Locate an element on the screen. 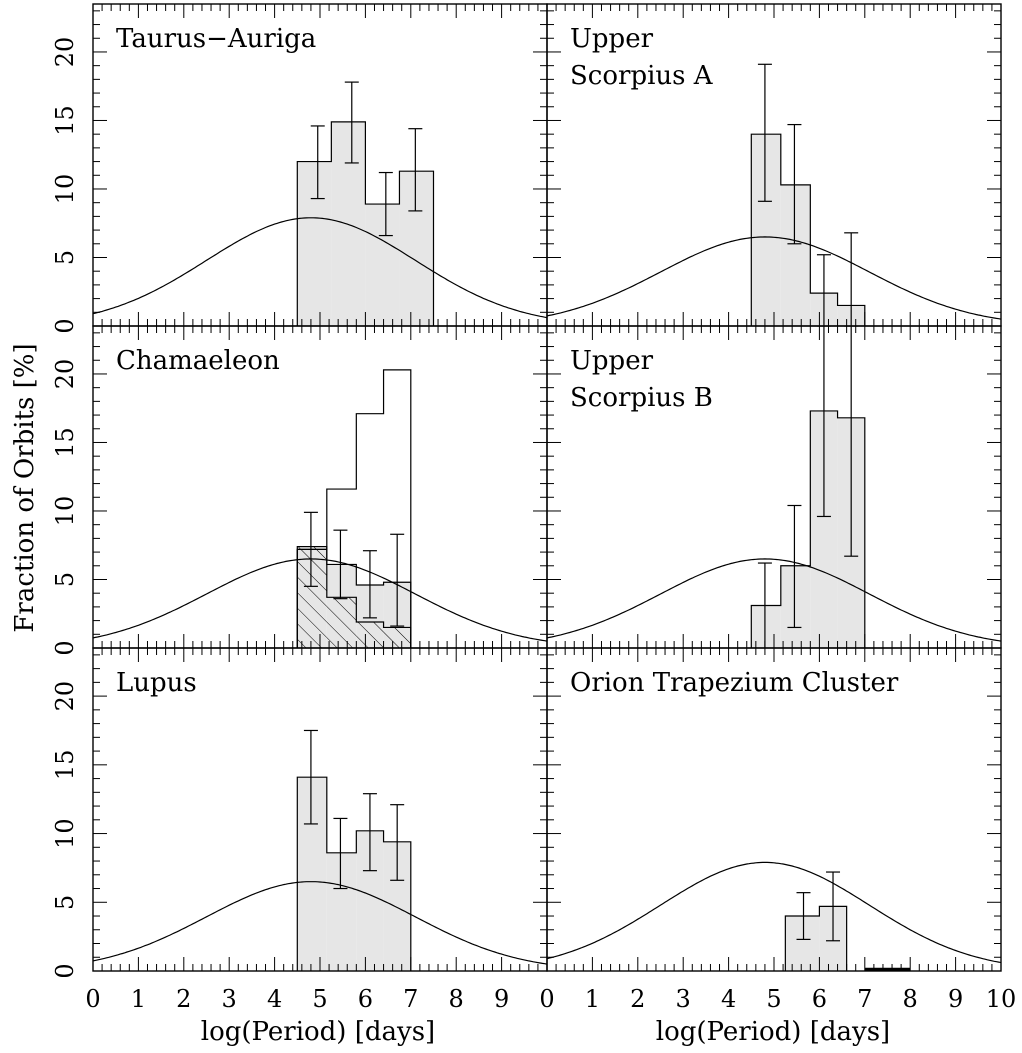  x-tick-labels: 0 1 2 3 4 5 6 7 8 9 0 1 2 3 4 5 6 7 8 9 10 is located at coordinates (550, 999).